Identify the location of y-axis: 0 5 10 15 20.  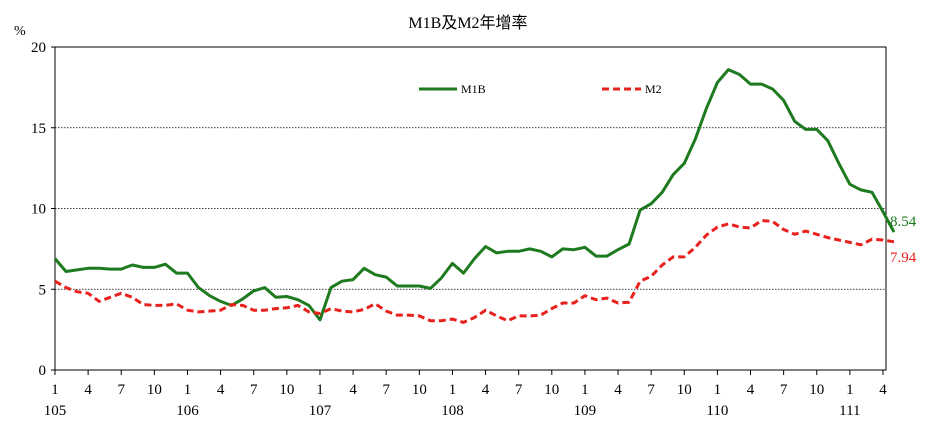
(43, 209).